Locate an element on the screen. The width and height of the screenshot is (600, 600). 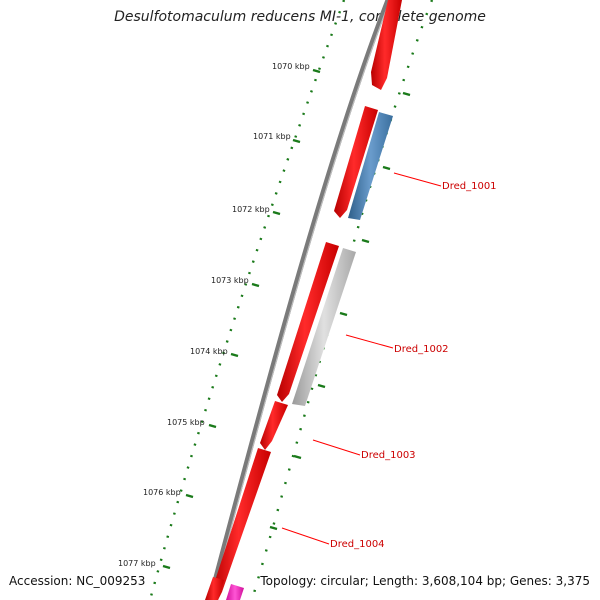
tick-label: 1076 kbp is located at coordinates (162, 492).